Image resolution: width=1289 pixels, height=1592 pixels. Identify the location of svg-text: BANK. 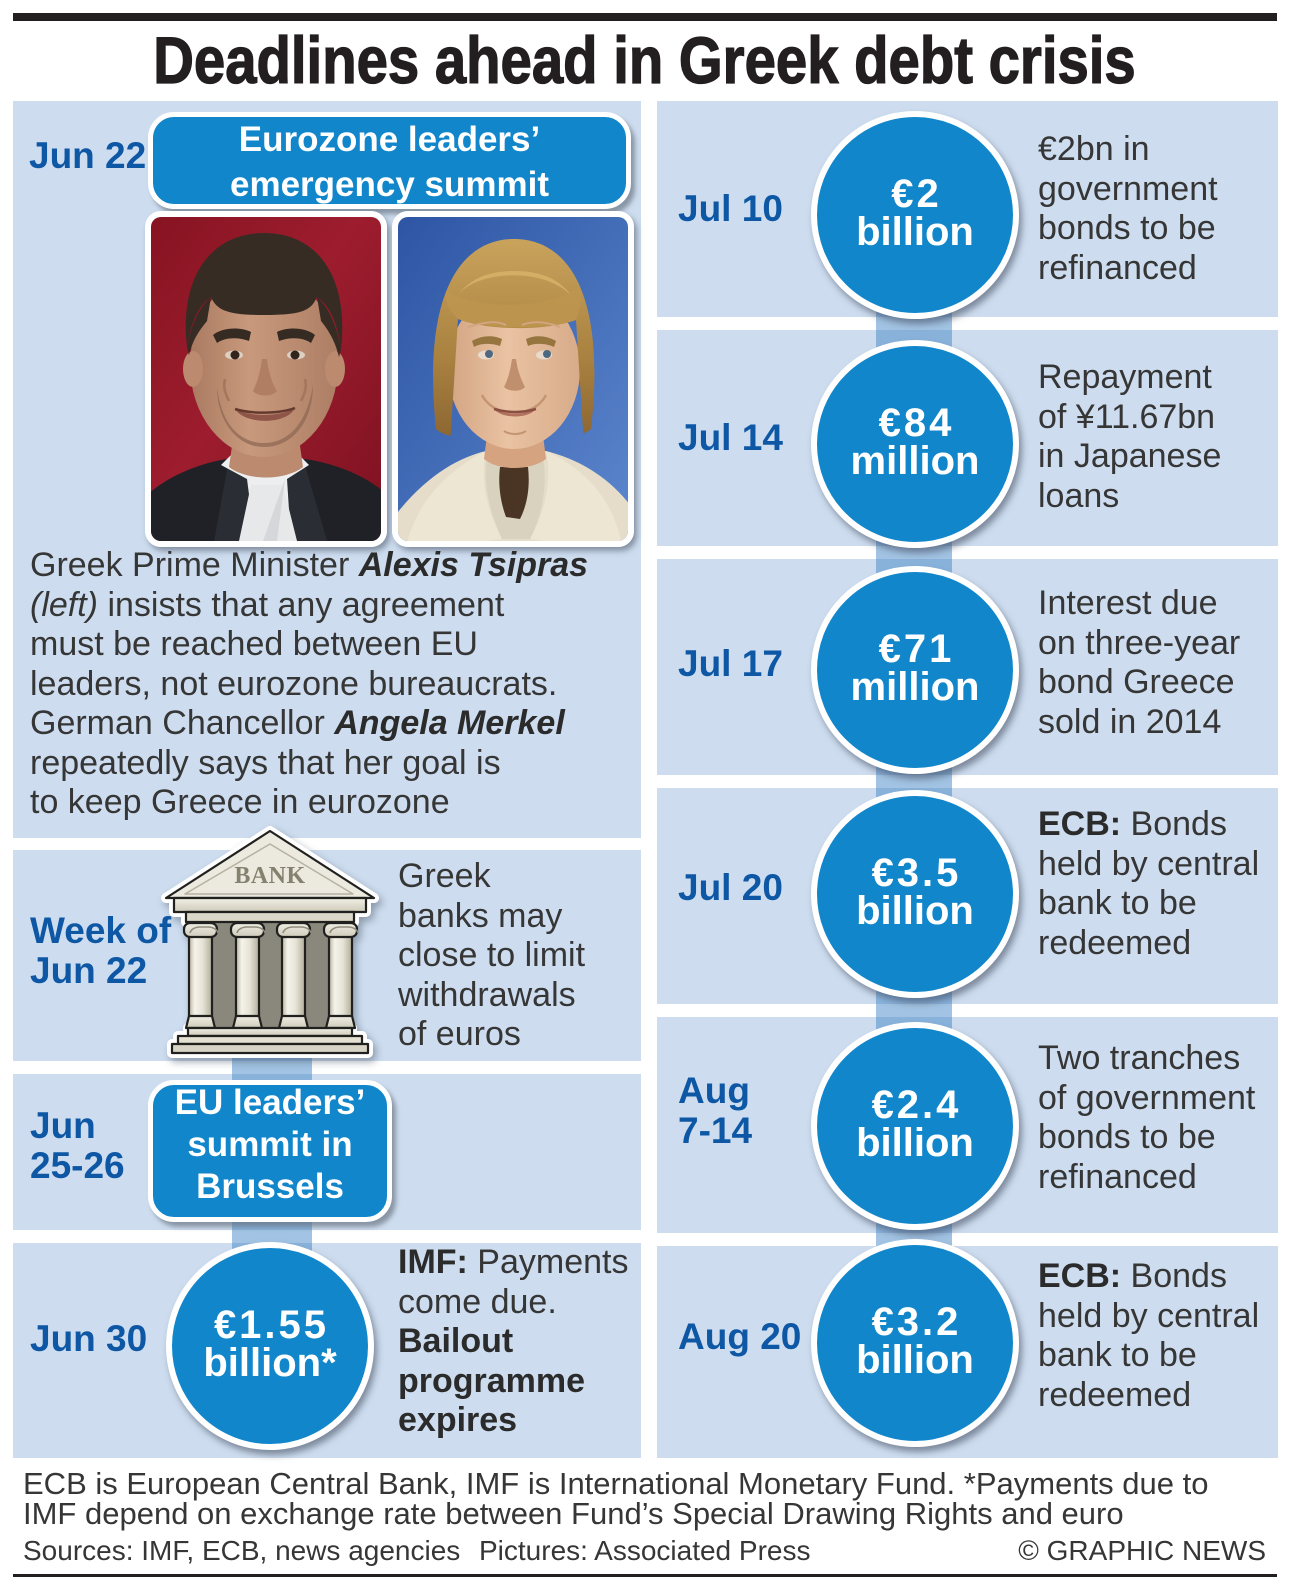
(269, 876).